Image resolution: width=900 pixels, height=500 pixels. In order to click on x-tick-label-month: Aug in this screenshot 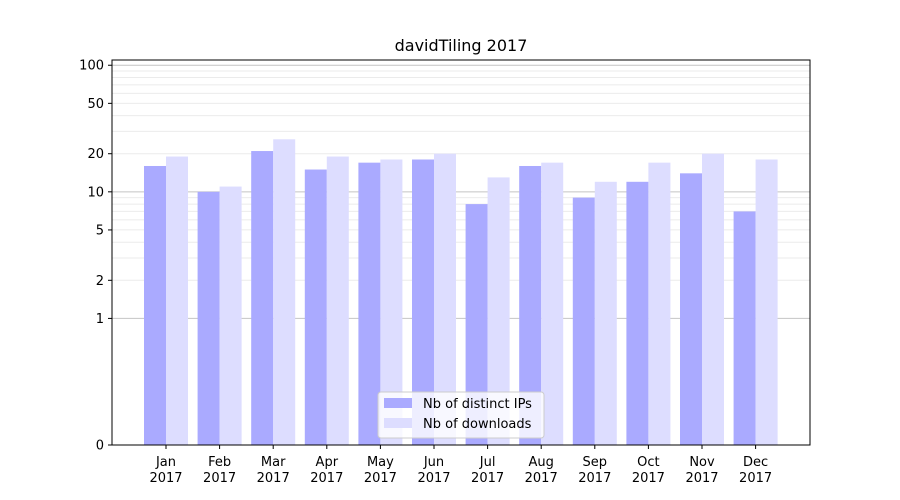, I will do `click(541, 462)`.